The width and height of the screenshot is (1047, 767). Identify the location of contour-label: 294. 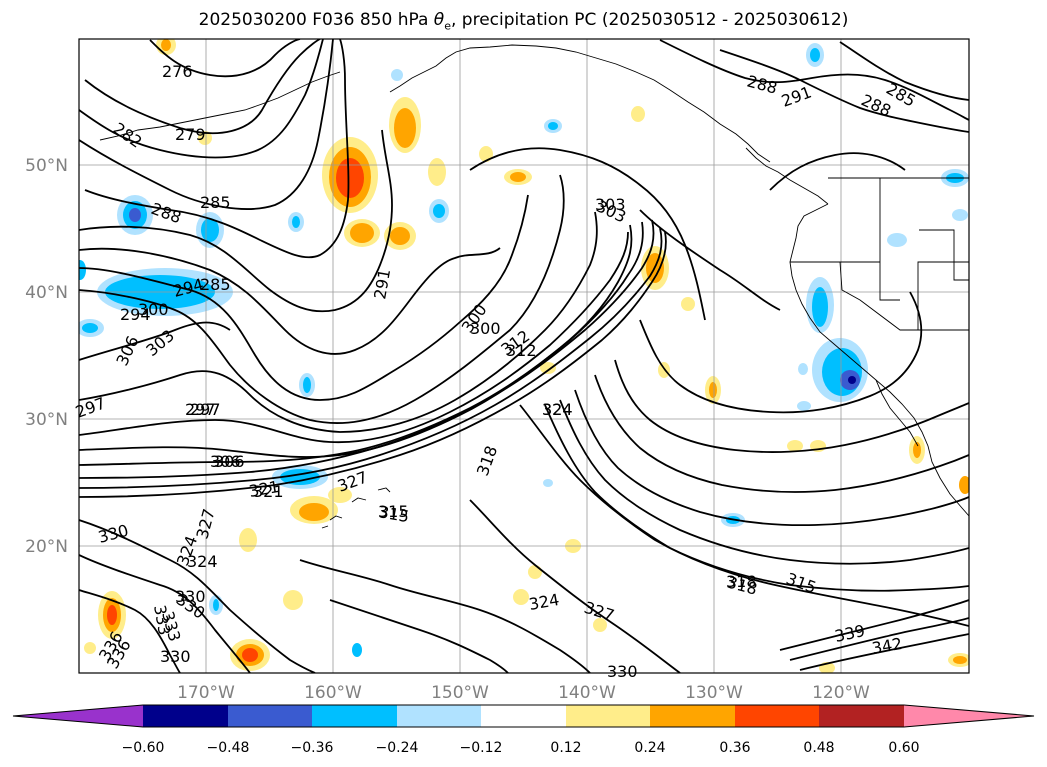
(135, 314).